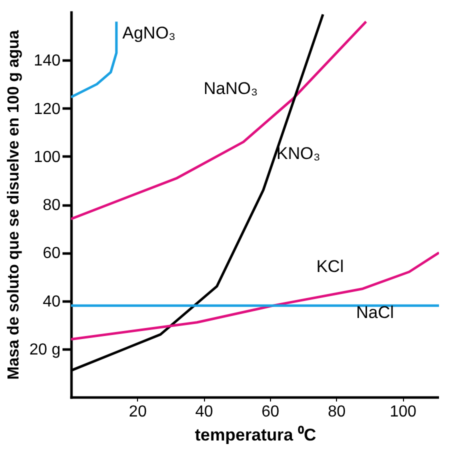  Describe the element at coordinates (271, 412) in the screenshot. I see `x-tick-label: 60` at that location.